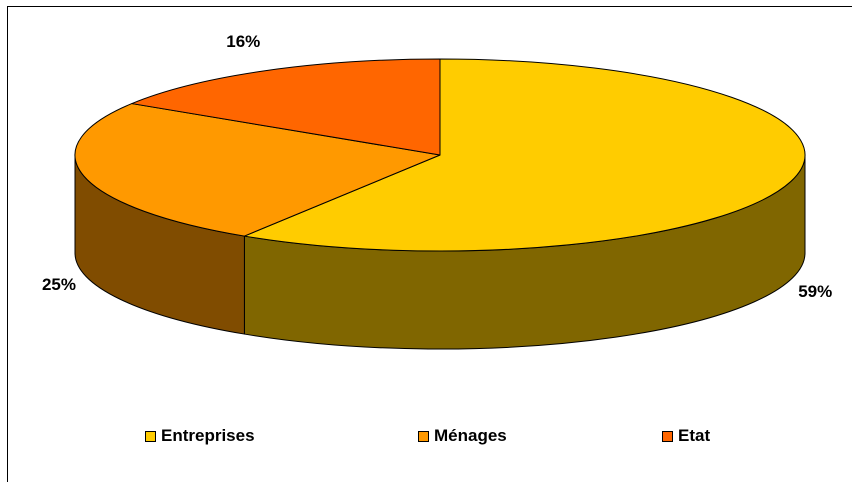 The width and height of the screenshot is (853, 483). What do you see at coordinates (243, 41) in the screenshot?
I see `pct-label-etat: 16%` at bounding box center [243, 41].